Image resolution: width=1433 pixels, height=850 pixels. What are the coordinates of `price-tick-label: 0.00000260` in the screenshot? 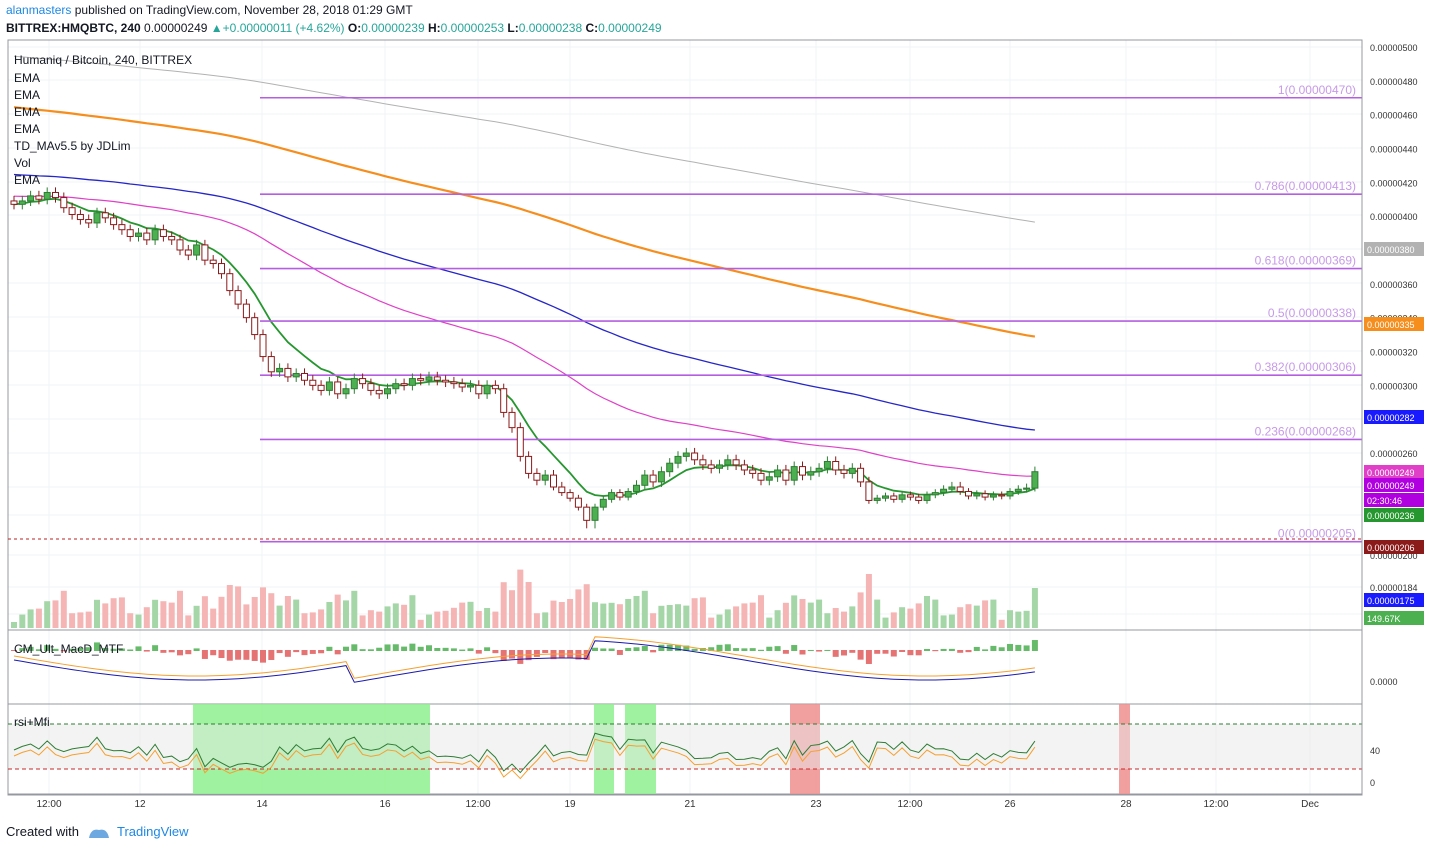 It's located at (1394, 454).